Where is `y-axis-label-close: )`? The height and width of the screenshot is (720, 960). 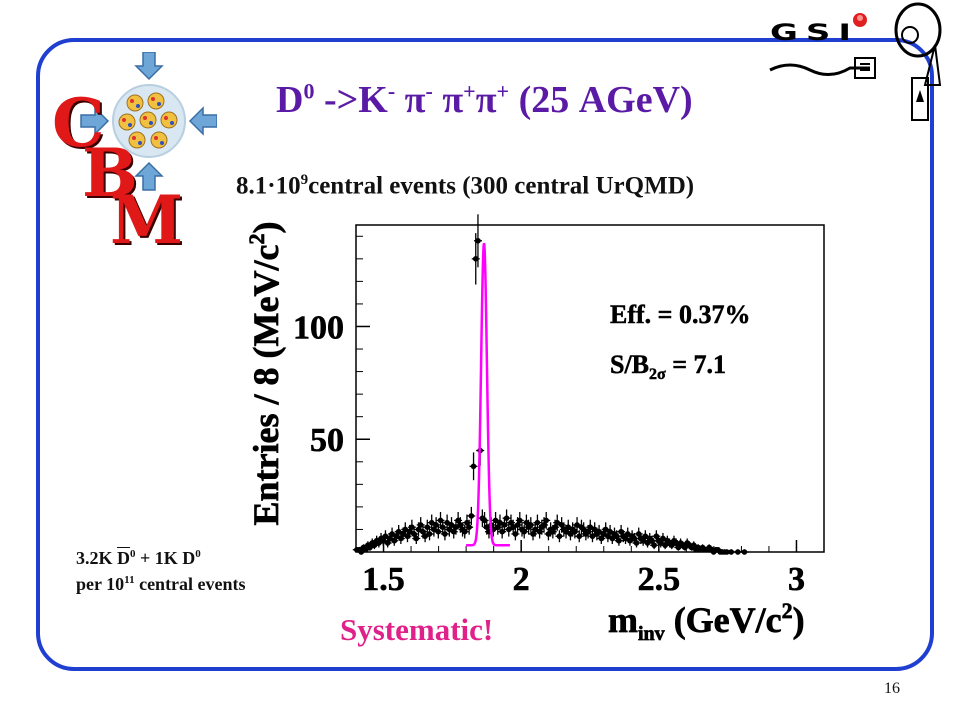 y-axis-label-close: ) is located at coordinates (266, 228).